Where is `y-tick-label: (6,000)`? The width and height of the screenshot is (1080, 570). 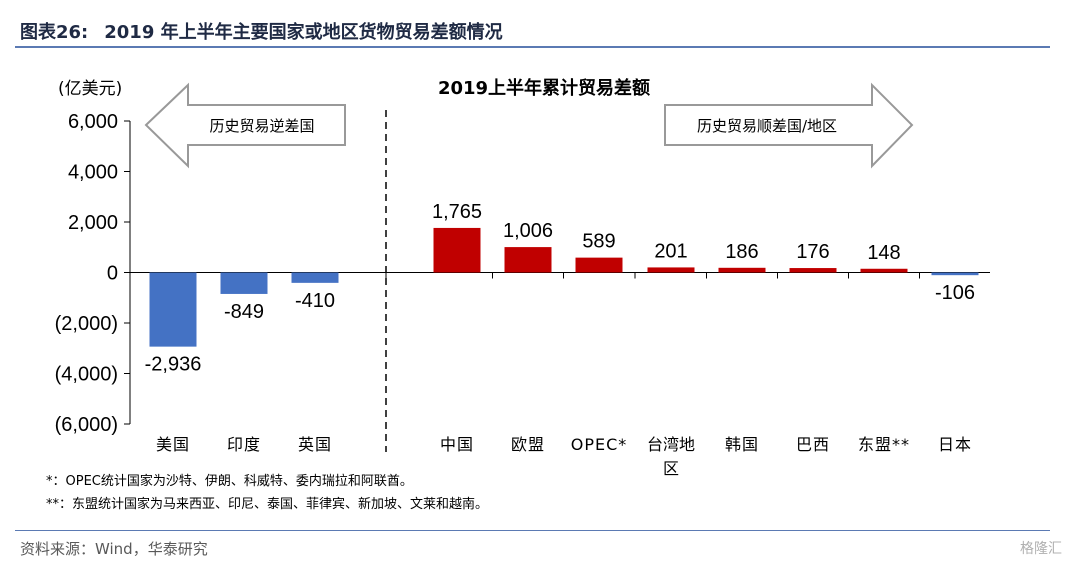
y-tick-label: (6,000) is located at coordinates (86, 425).